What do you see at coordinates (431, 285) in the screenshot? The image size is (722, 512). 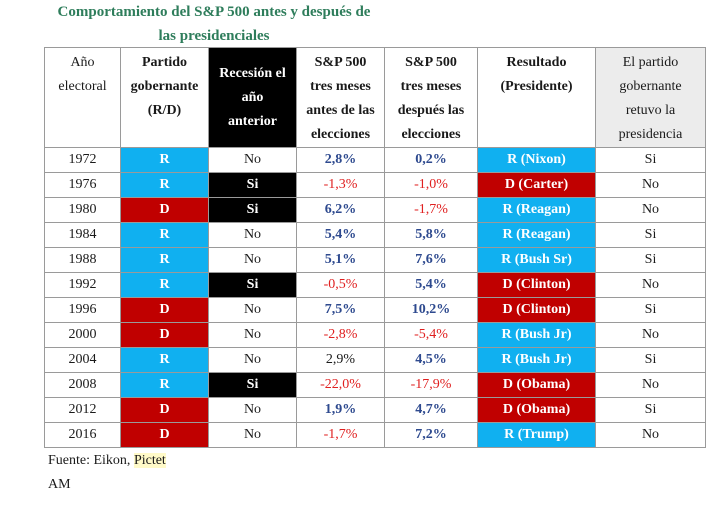 I see `cell-after: 5,4%` at bounding box center [431, 285].